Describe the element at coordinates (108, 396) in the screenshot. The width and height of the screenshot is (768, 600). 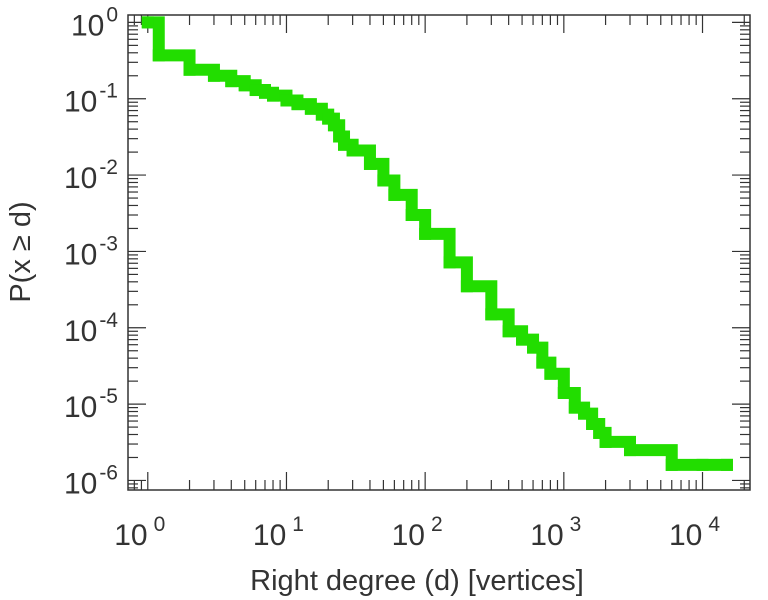
I see `y-tick-exponent: -5` at that location.